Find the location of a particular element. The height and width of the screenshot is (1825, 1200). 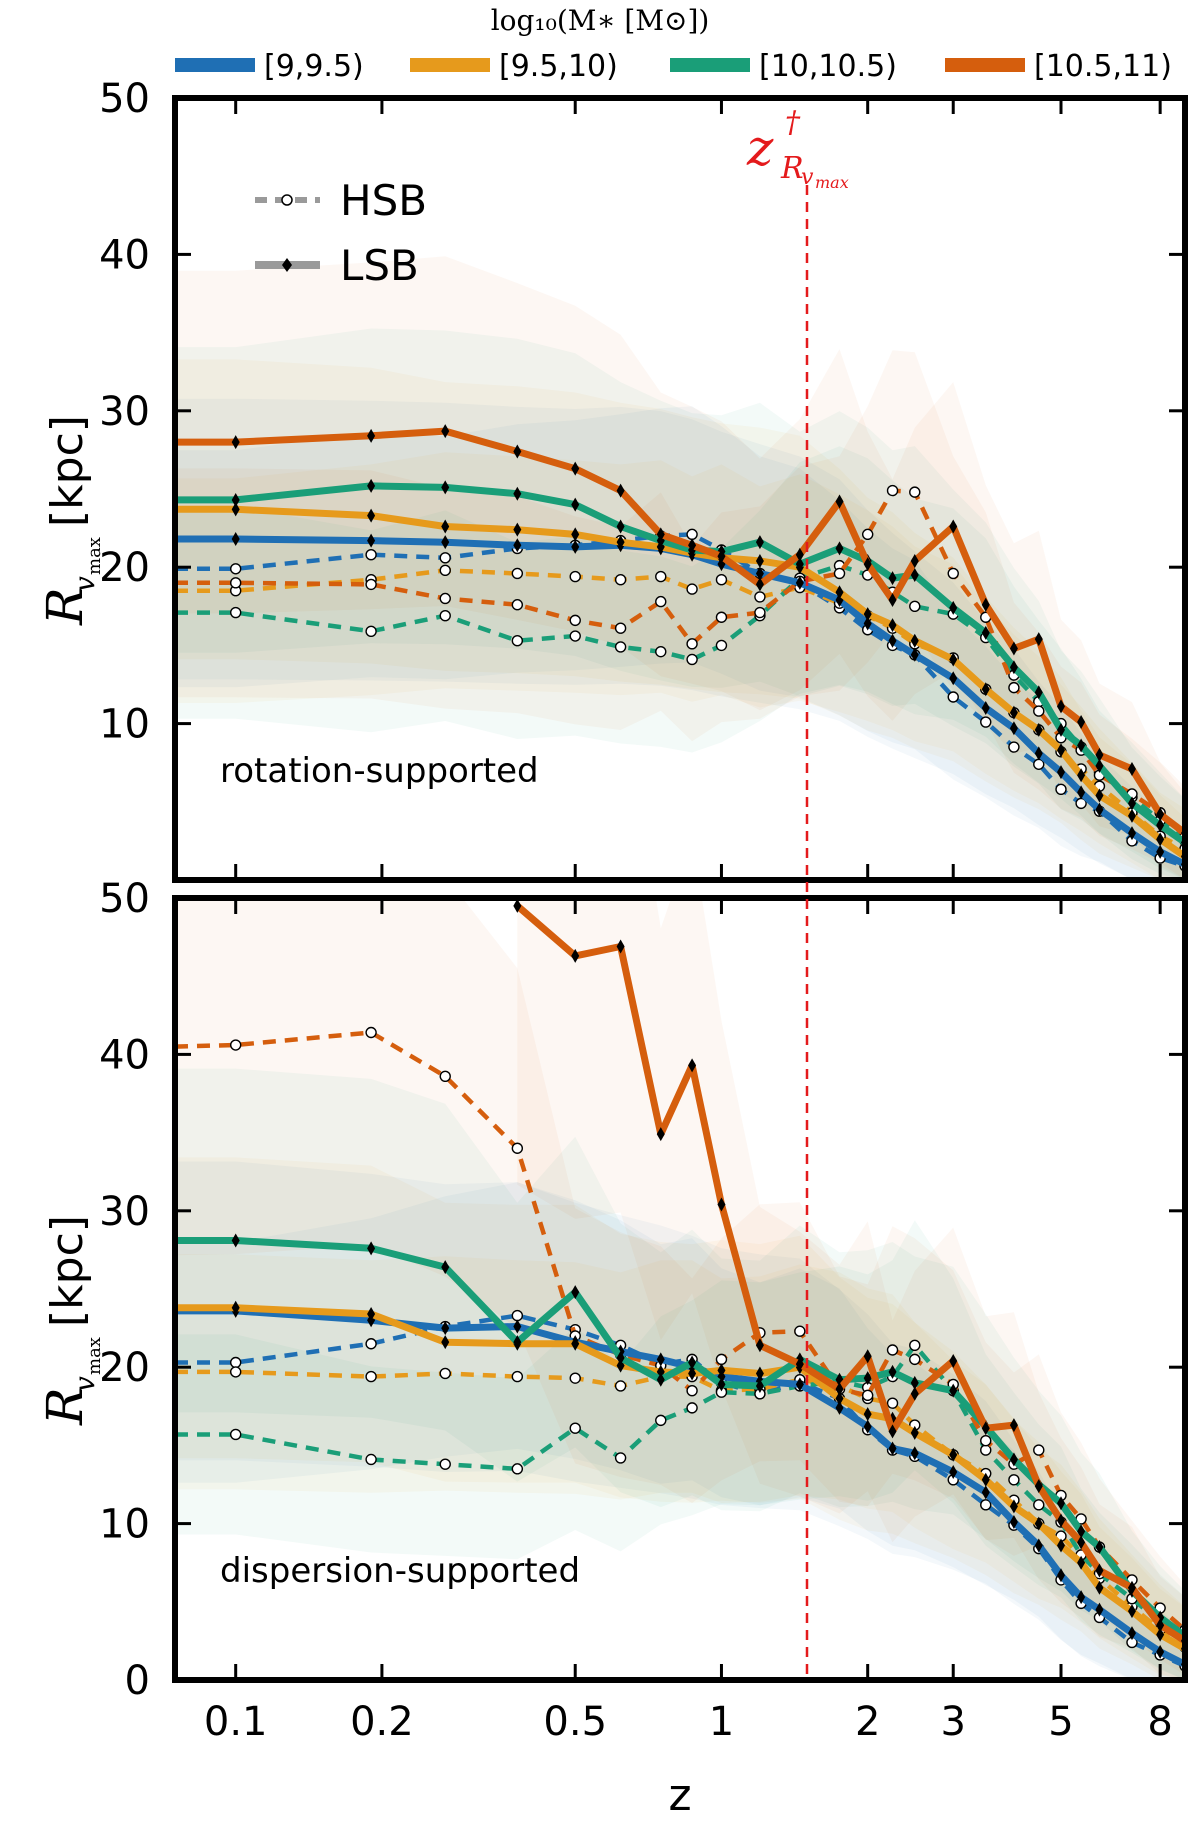

y-tick-label-top: 30 is located at coordinates (124, 412).